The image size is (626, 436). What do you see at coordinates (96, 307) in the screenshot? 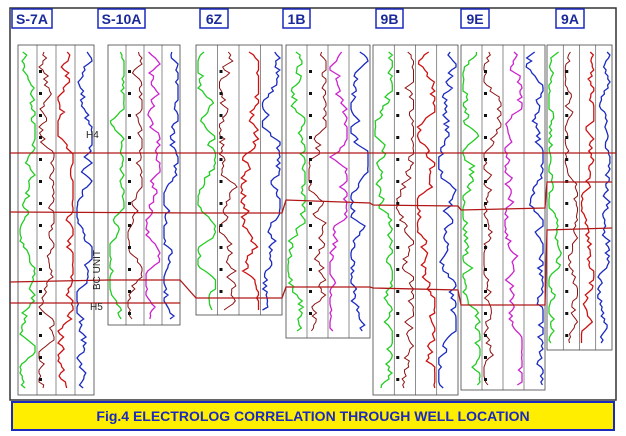
I see `horizon-label: H5` at bounding box center [96, 307].